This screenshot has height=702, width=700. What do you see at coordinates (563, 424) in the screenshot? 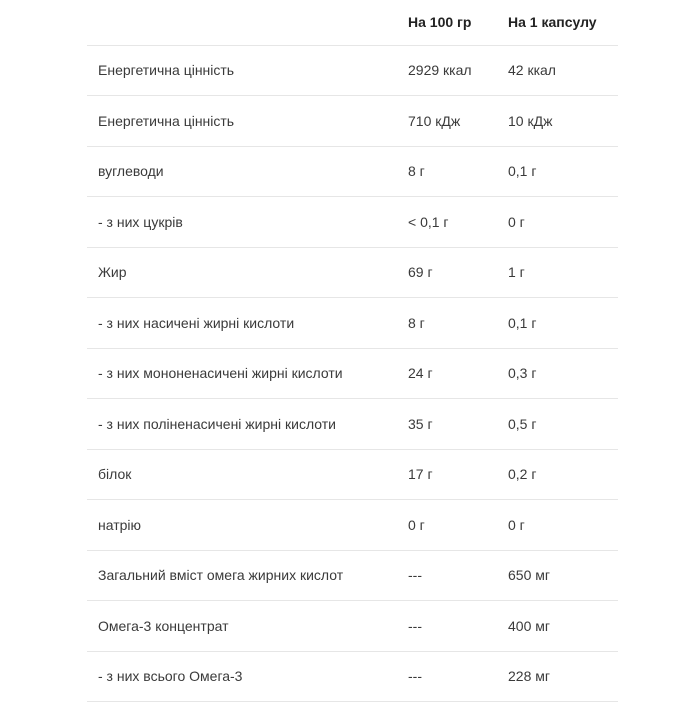
I see `value-per-capsule: 0,5 г` at bounding box center [563, 424].